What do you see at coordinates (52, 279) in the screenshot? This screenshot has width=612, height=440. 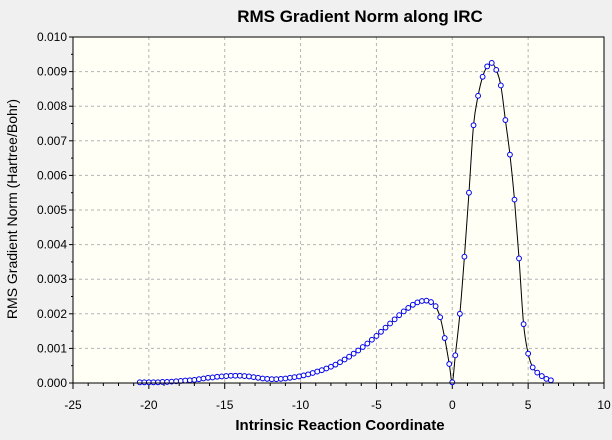 I see `y-tick-label: 0.003` at bounding box center [52, 279].